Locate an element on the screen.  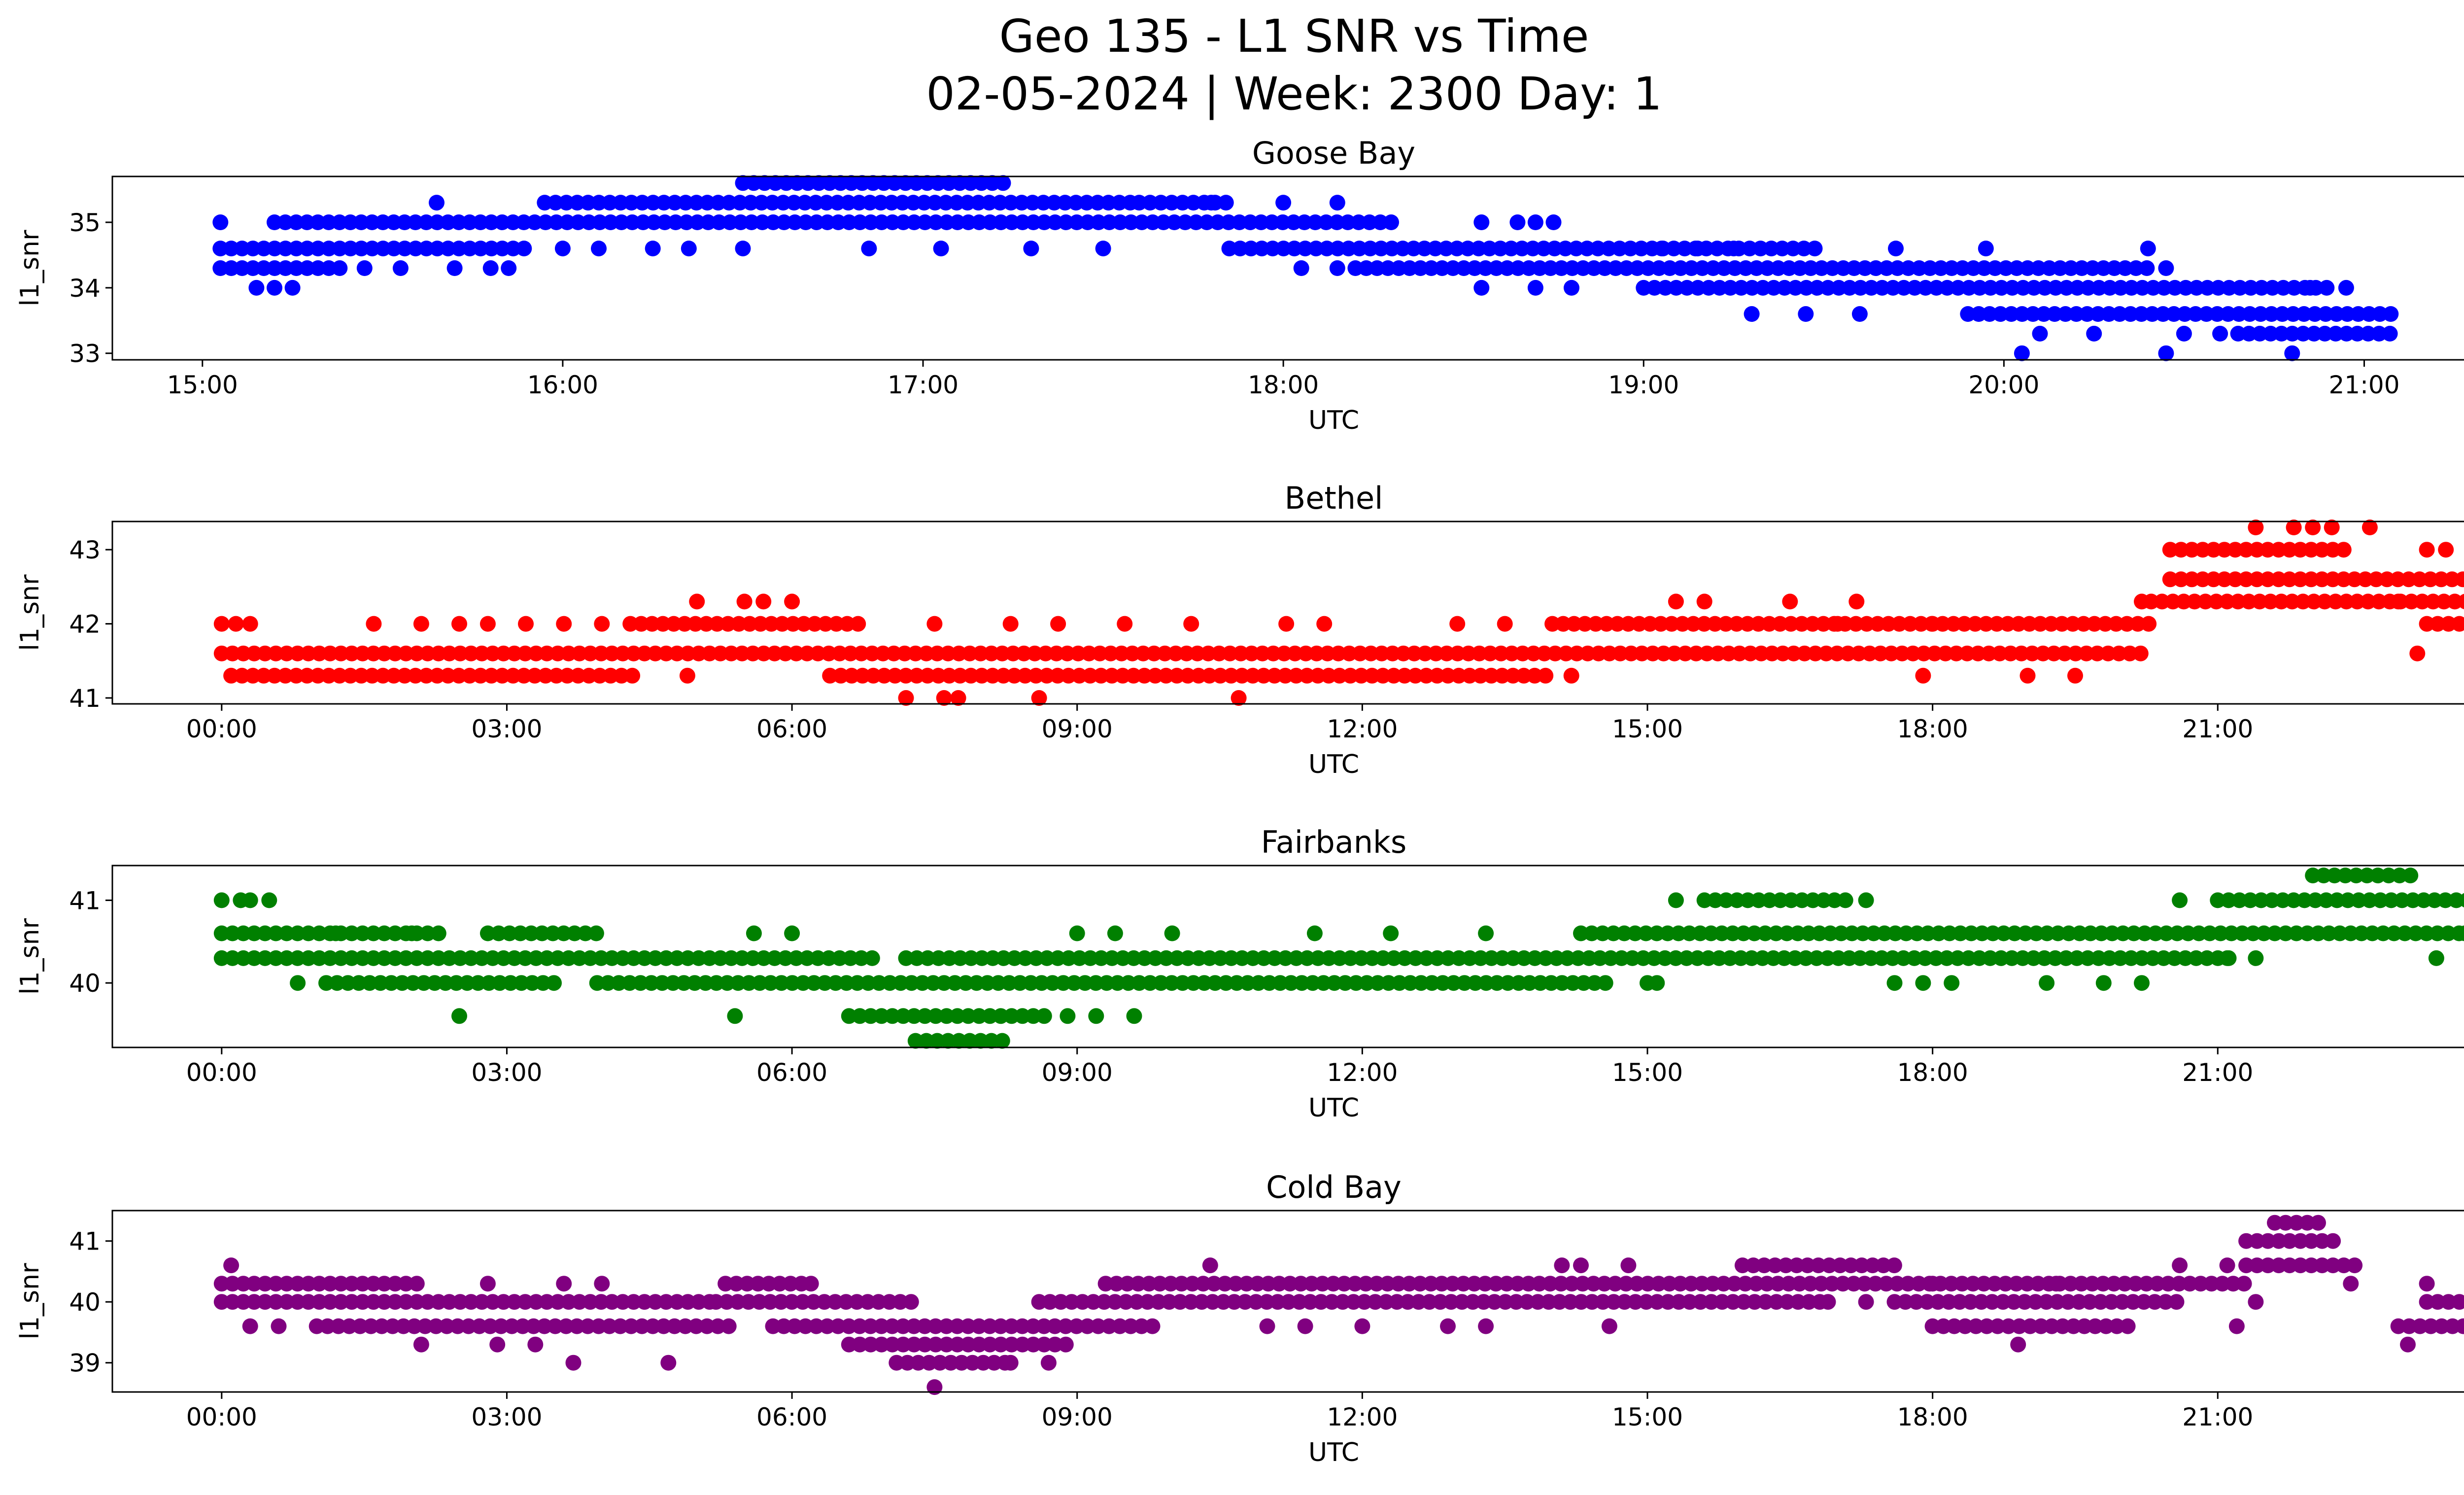
panel-2-x-tick-label: 03:00 is located at coordinates (506, 1072).